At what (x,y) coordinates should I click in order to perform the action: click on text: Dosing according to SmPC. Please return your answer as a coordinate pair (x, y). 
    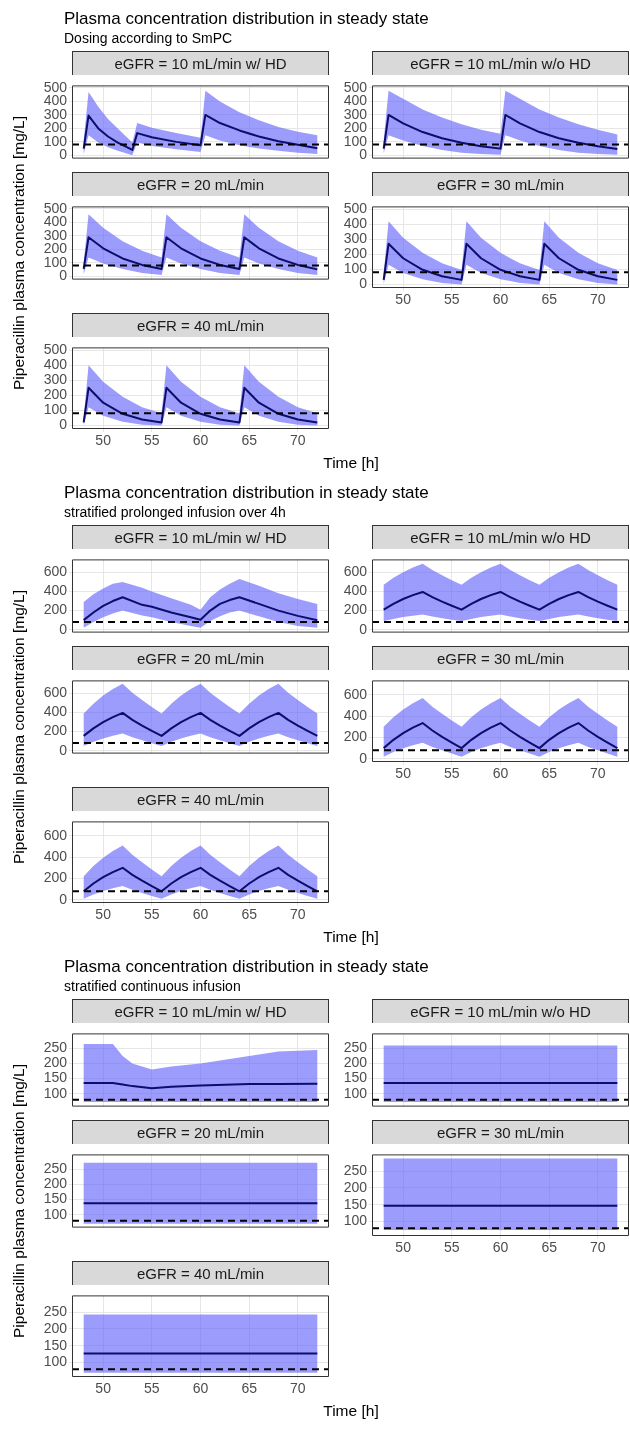
    Looking at the image, I should click on (149, 38).